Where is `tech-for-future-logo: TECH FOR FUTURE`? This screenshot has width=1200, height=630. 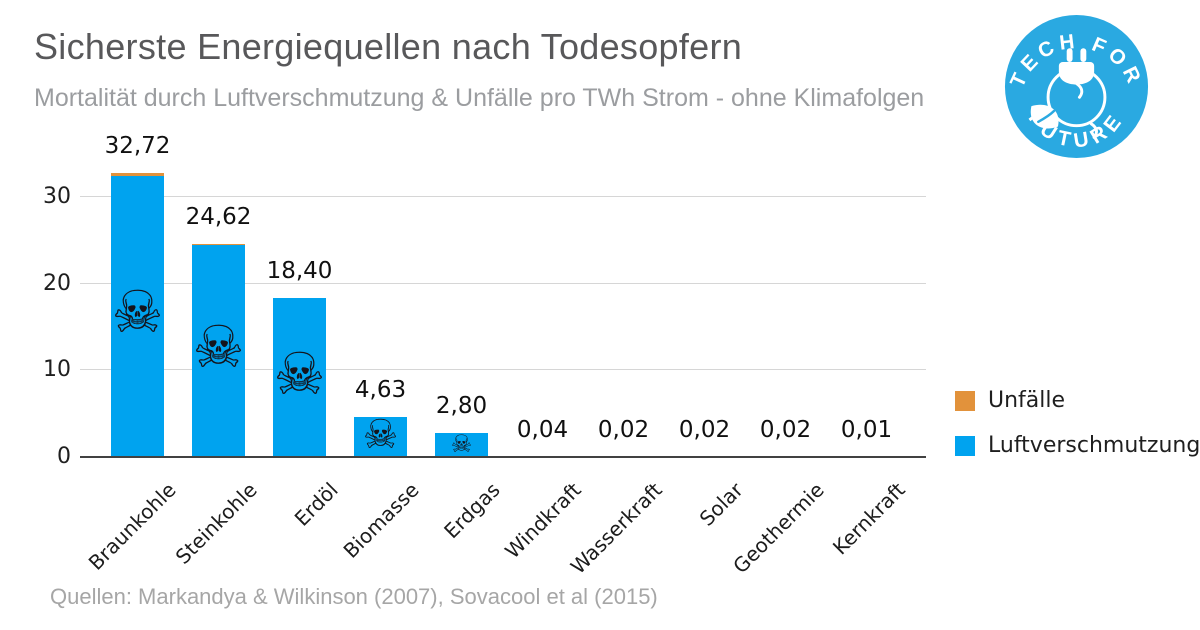
tech-for-future-logo: TECH FOR FUTURE is located at coordinates (1076, 86).